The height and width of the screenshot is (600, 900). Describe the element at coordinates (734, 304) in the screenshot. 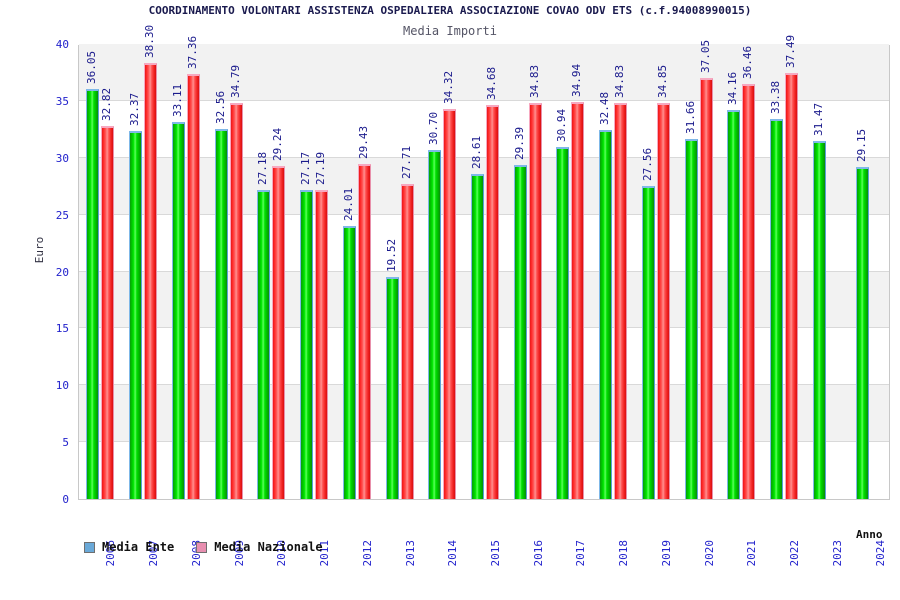

I see `bar-media-ente-2021` at that location.